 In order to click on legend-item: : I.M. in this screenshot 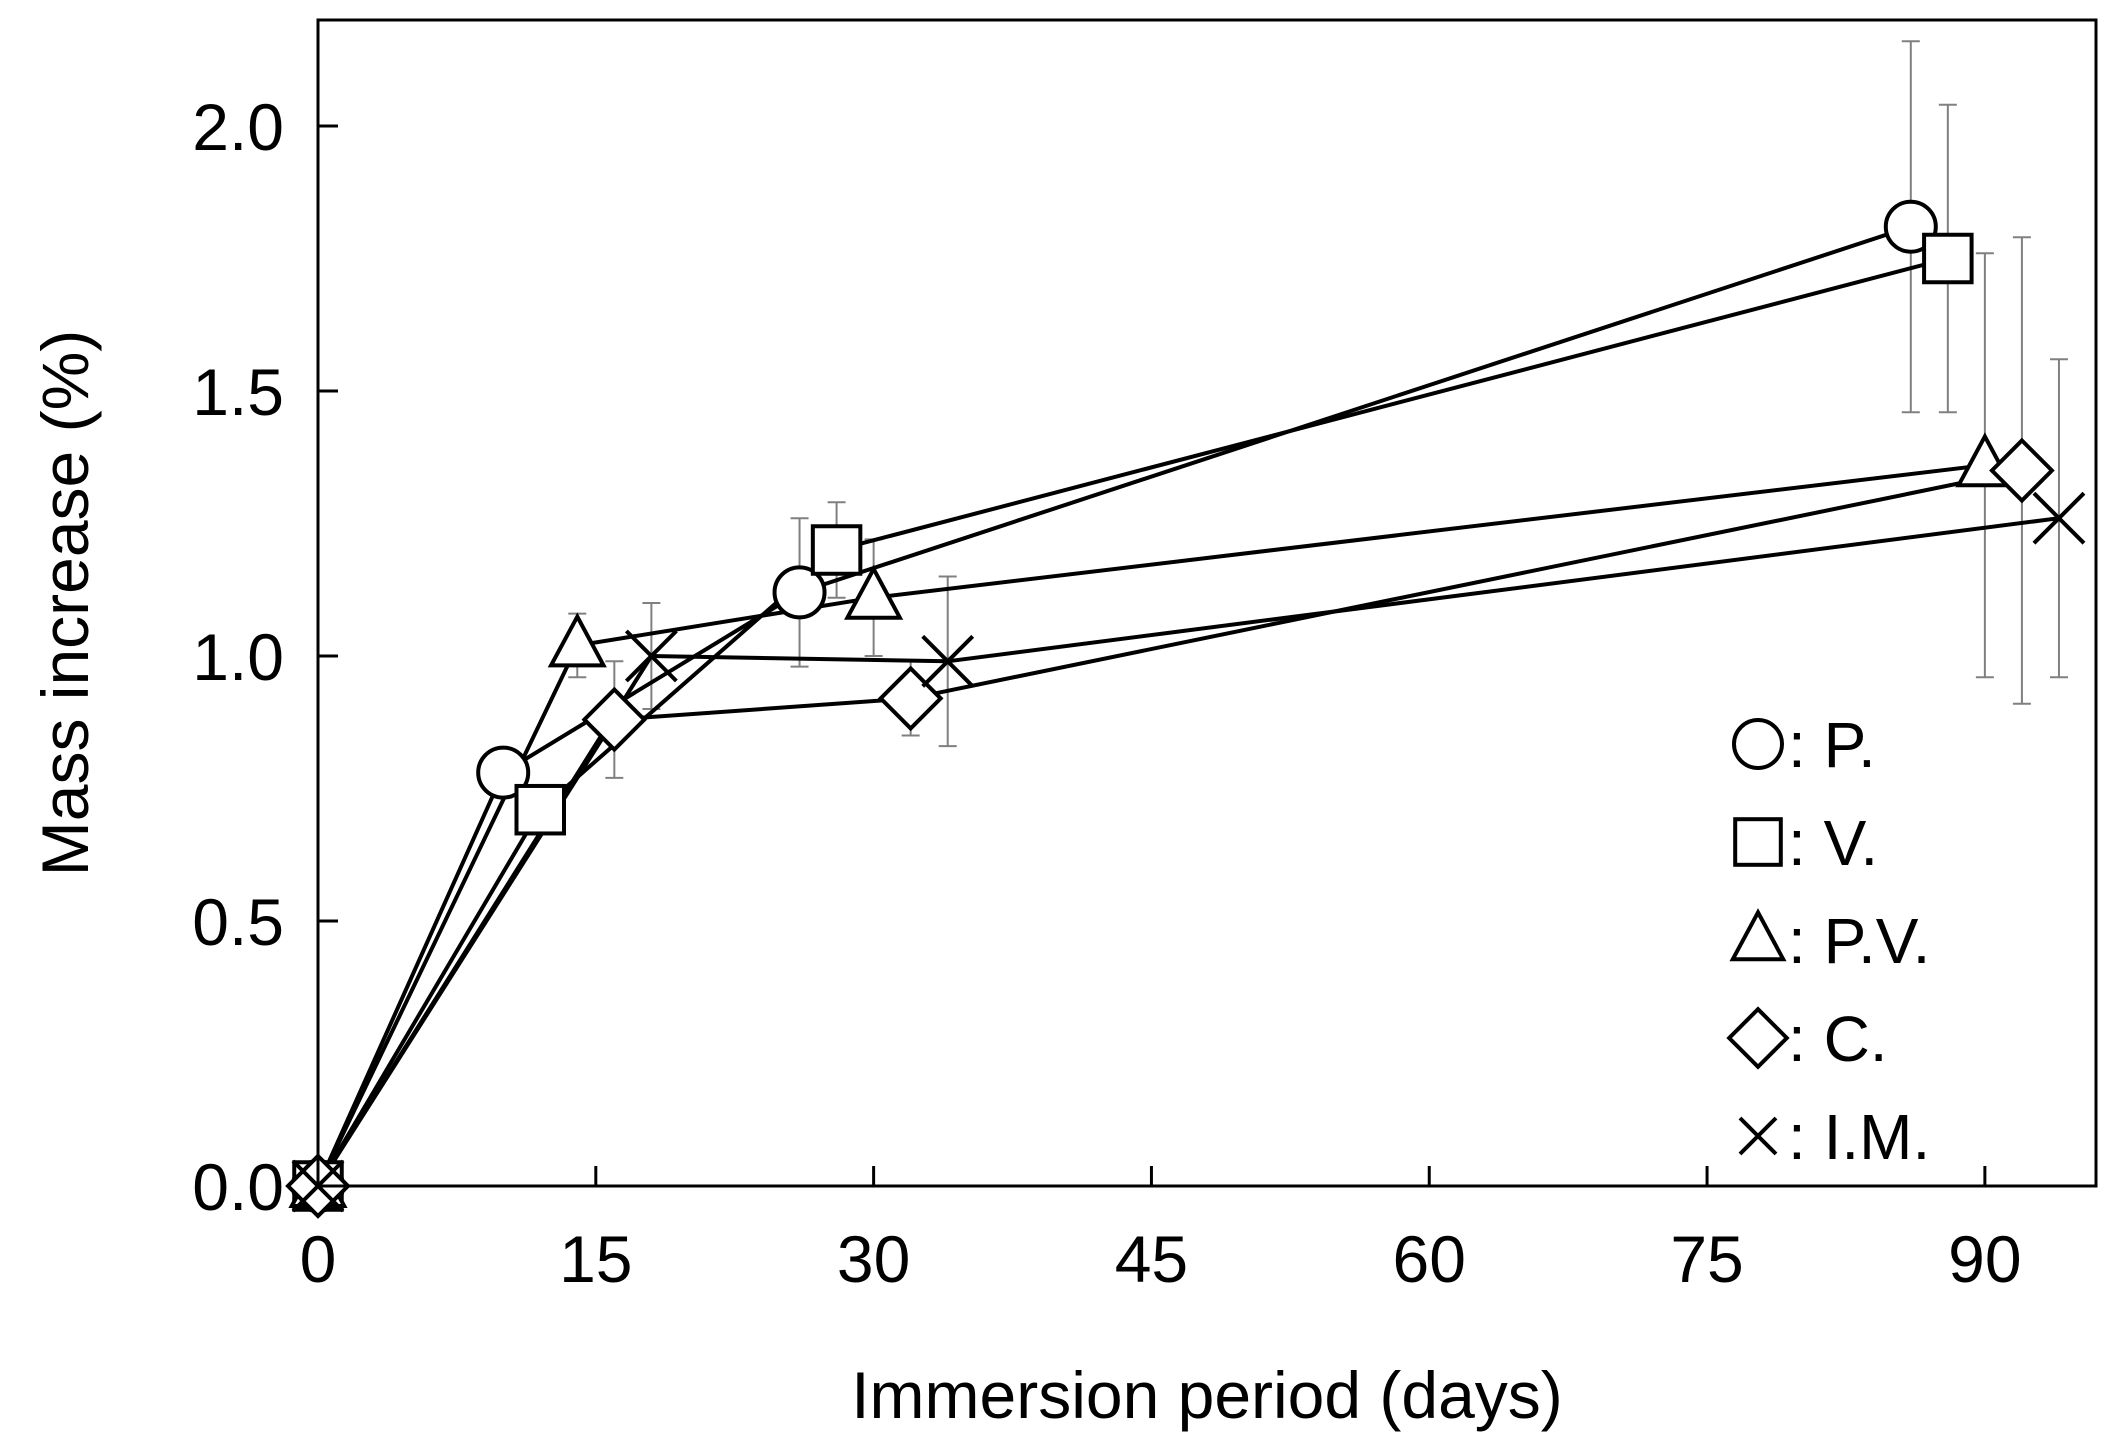, I will do `click(1834, 1137)`.